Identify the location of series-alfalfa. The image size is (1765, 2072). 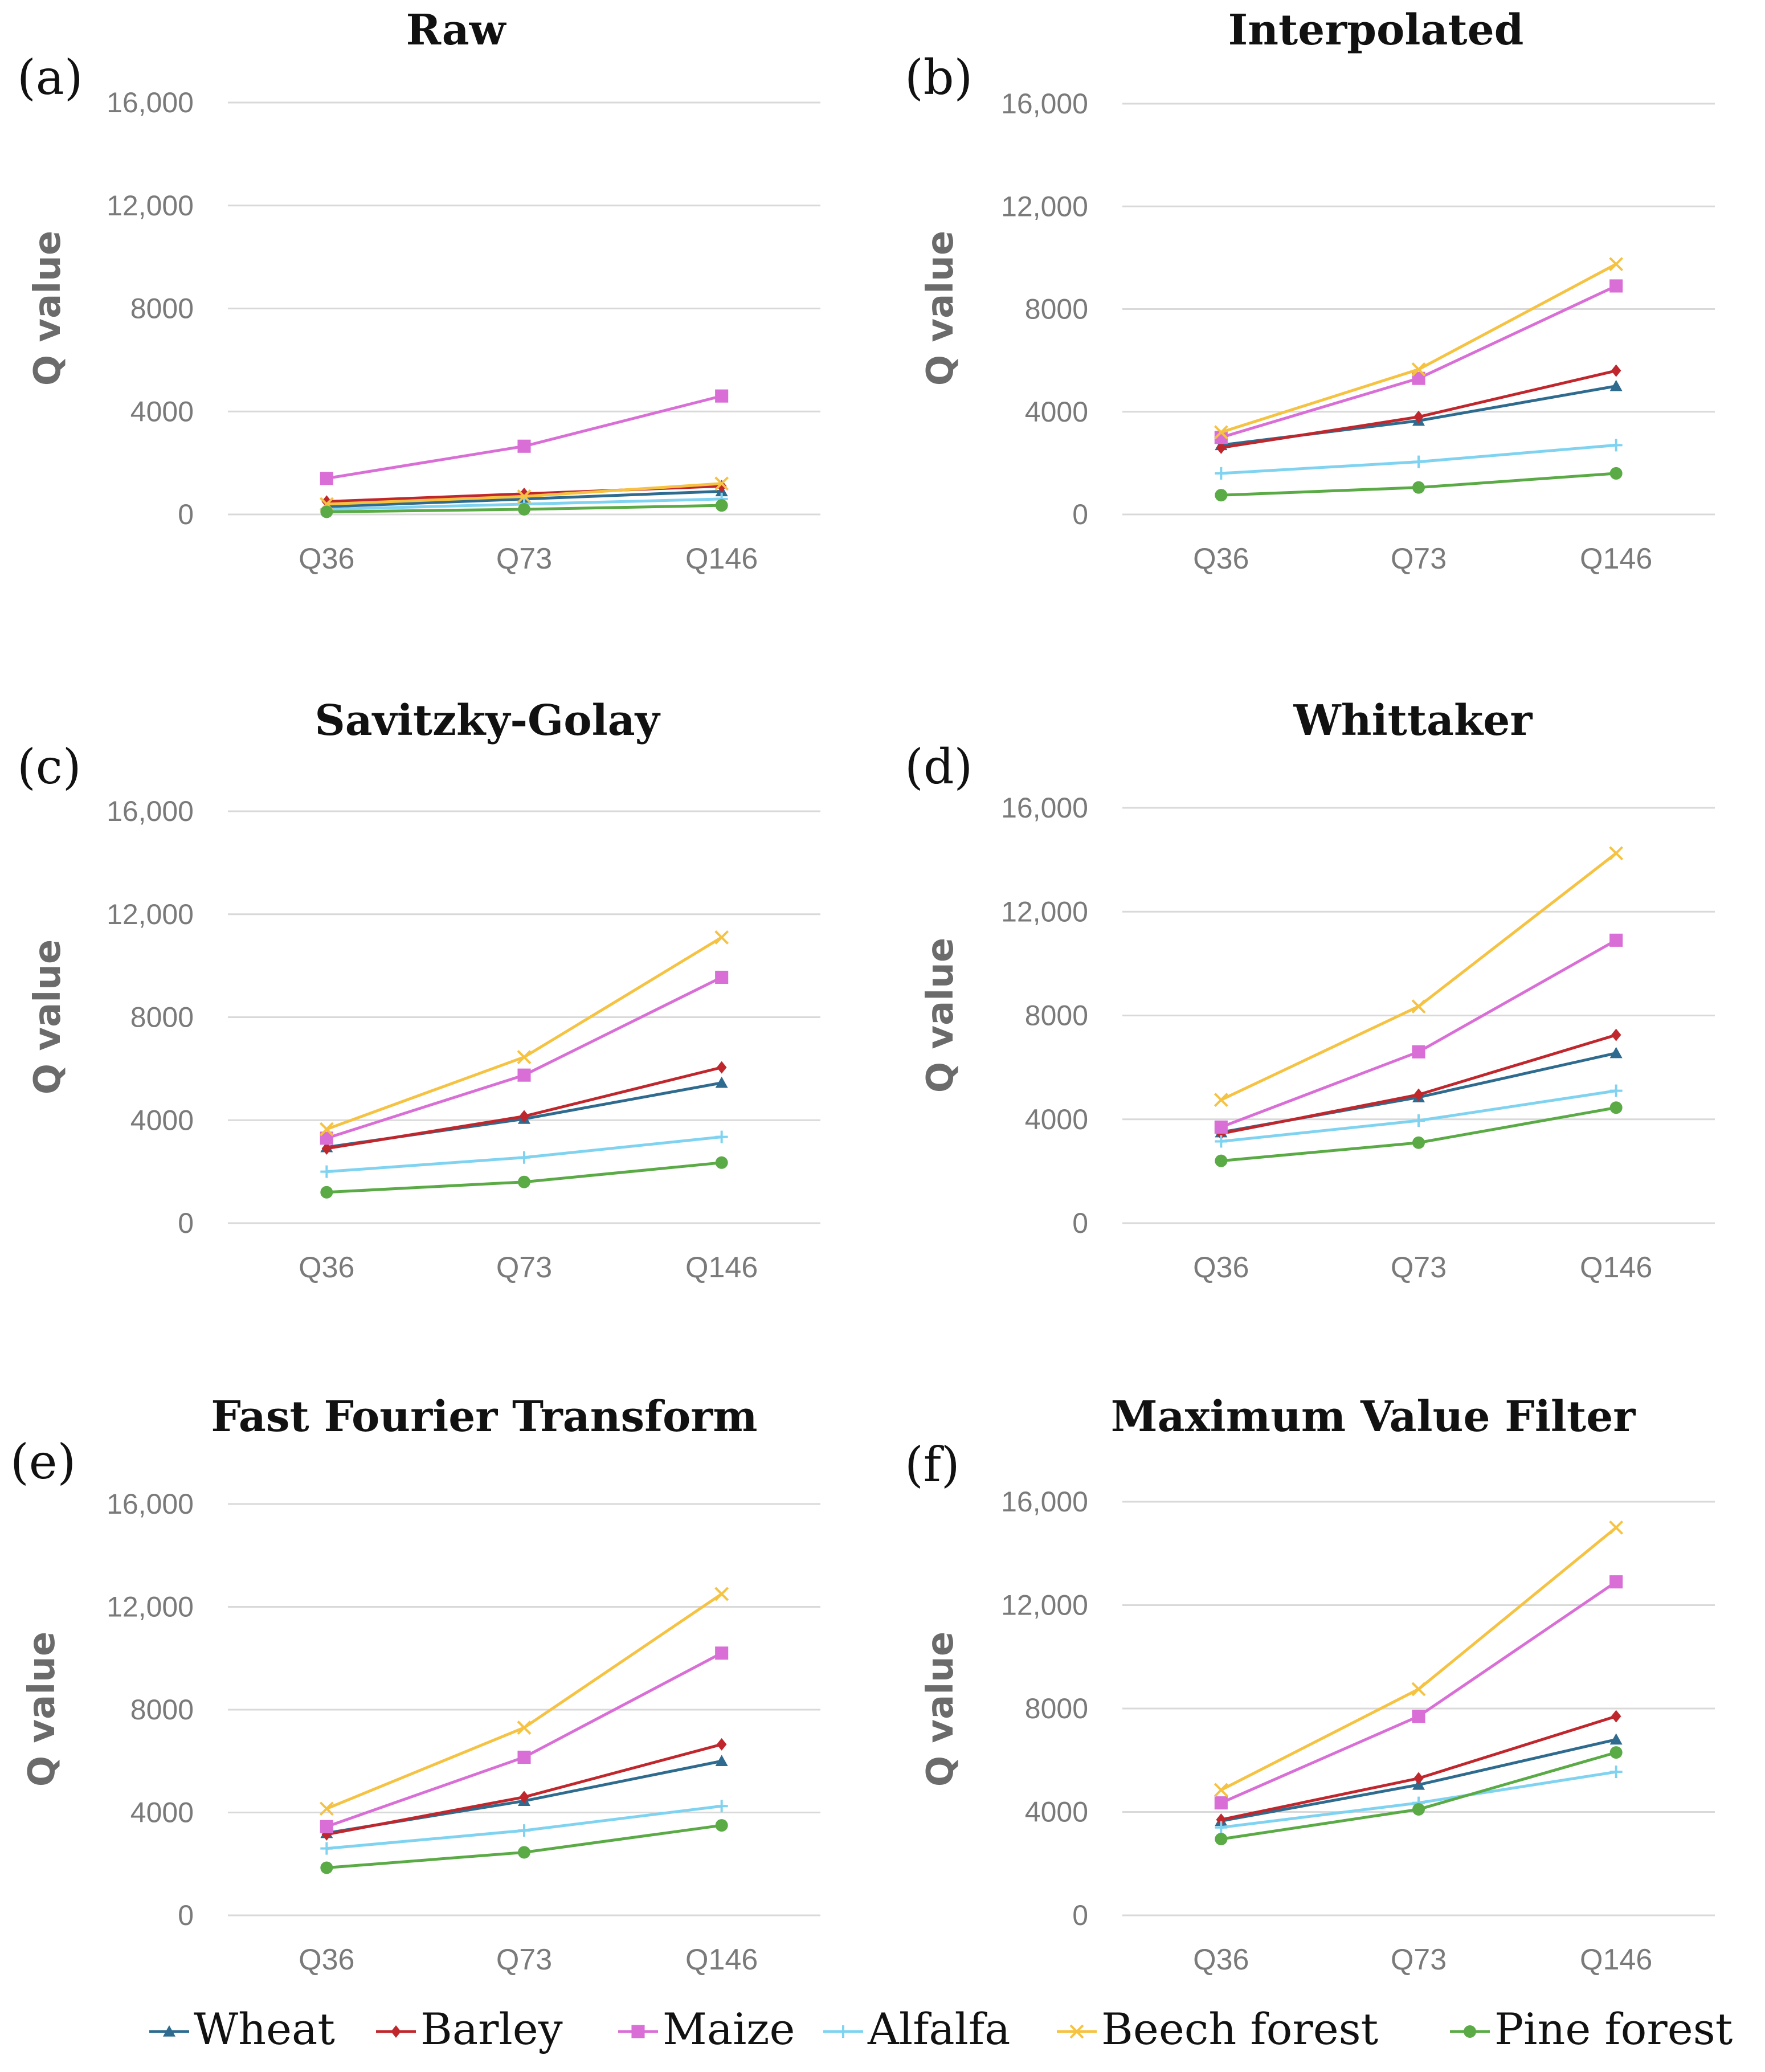
(1419, 1116).